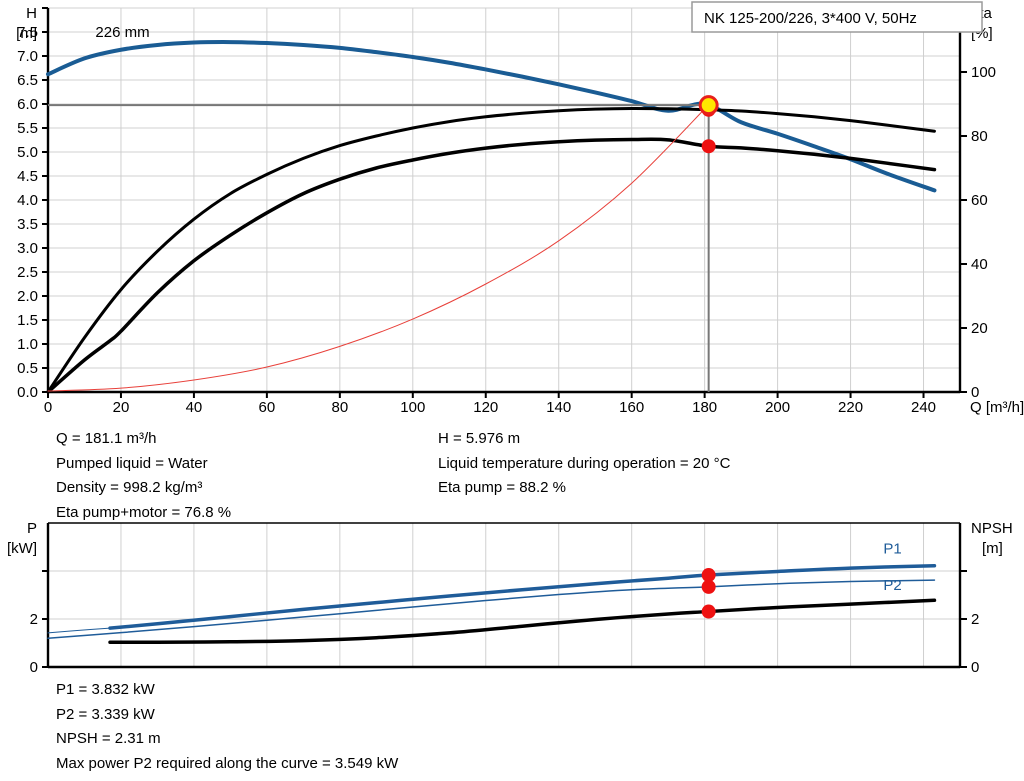 The width and height of the screenshot is (1024, 781). What do you see at coordinates (850, 407) in the screenshot?
I see `x-axis-tick-label: 220` at bounding box center [850, 407].